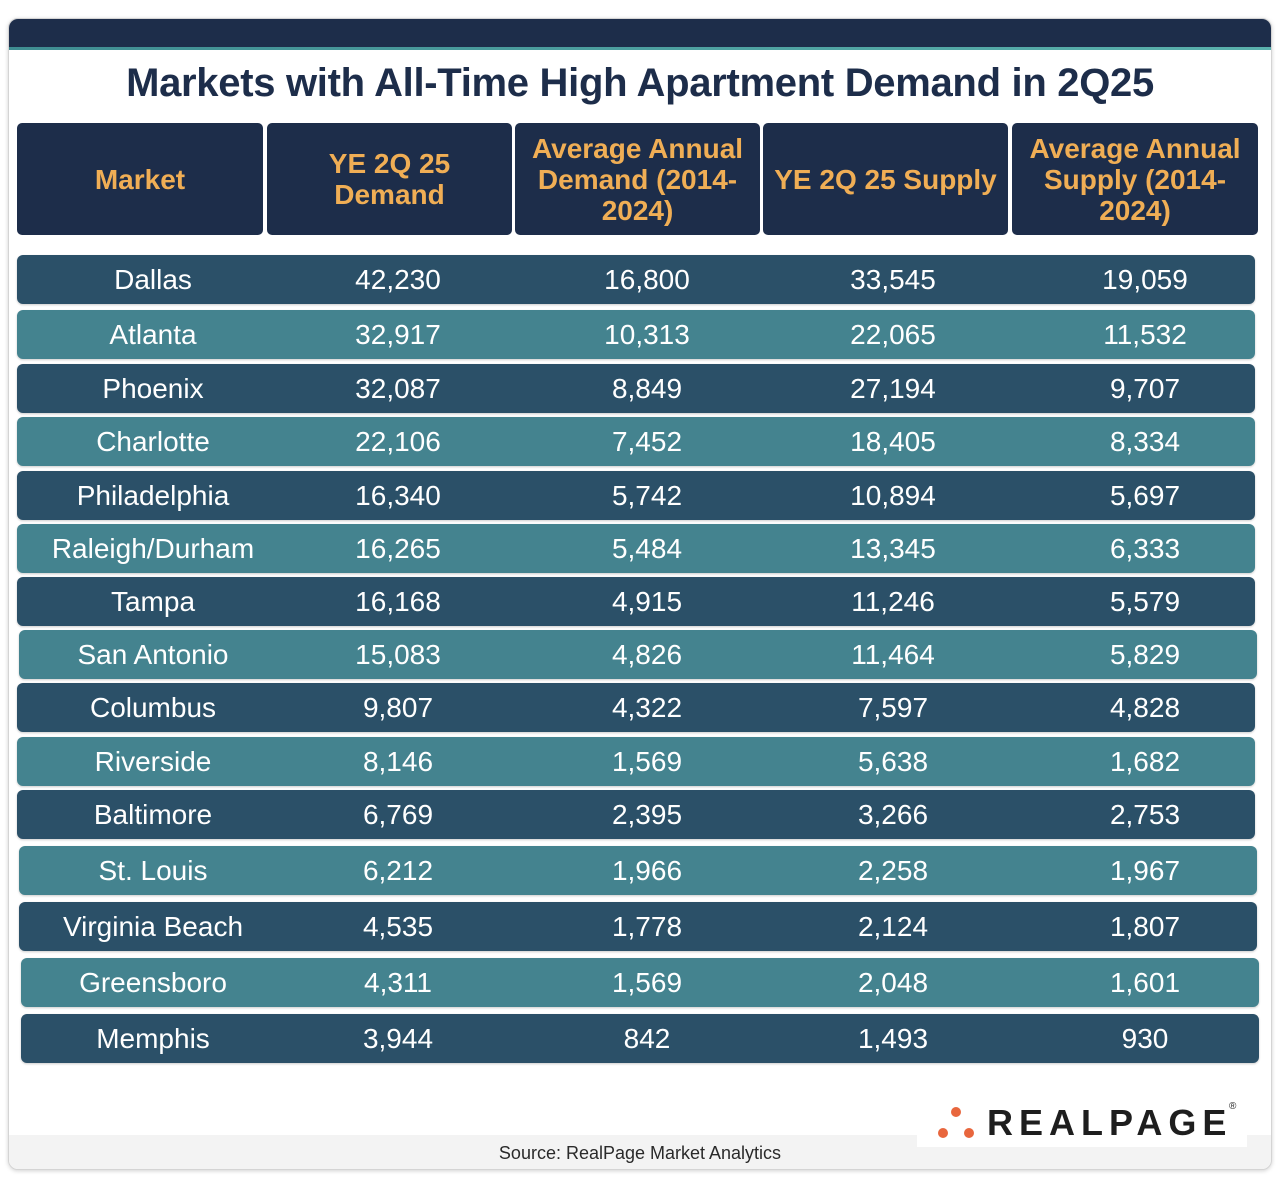 This screenshot has width=1280, height=1188. Describe the element at coordinates (1145, 761) in the screenshot. I see `cell-avg-supply: 1,682` at that location.